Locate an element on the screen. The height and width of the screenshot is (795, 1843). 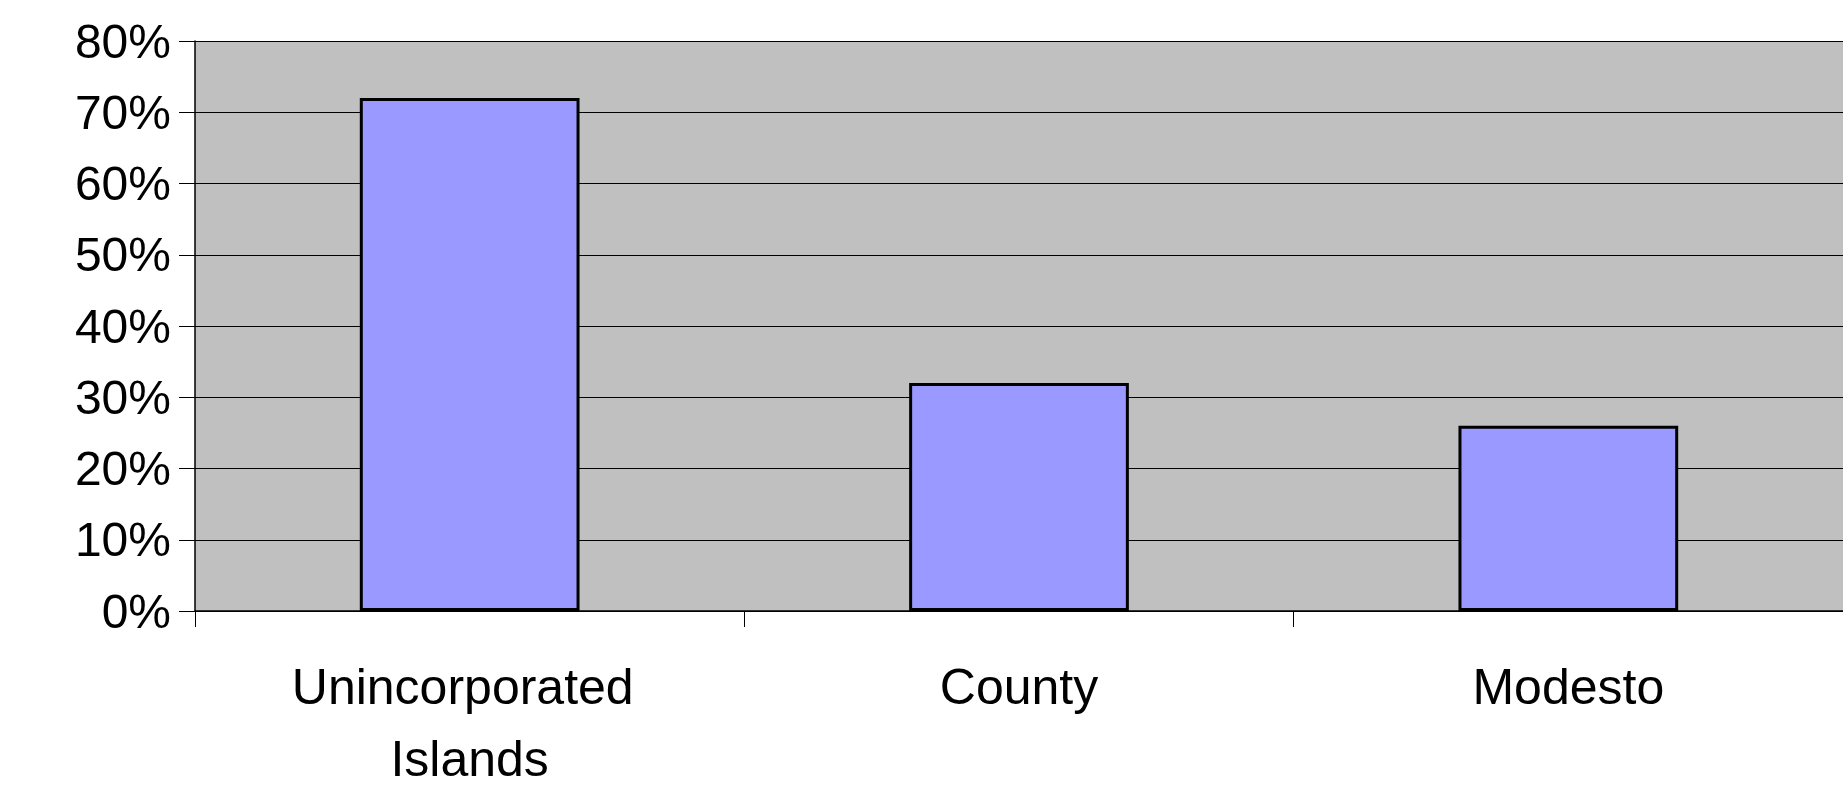
y-tick-label: 30% is located at coordinates (122, 397).